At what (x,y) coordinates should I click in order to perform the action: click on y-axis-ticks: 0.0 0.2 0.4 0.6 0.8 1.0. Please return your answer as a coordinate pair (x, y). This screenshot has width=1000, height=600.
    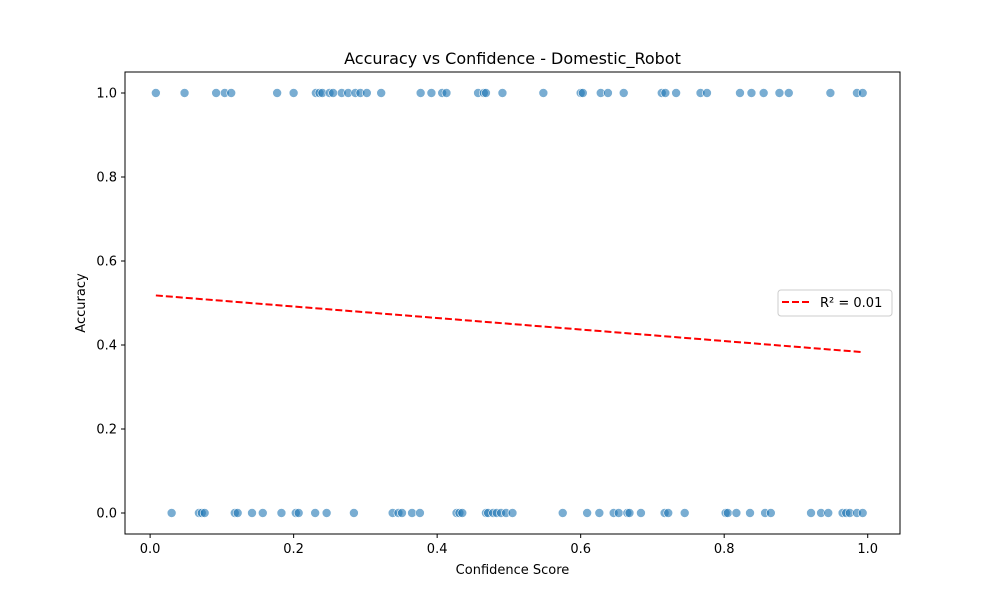
    Looking at the image, I should click on (110, 304).